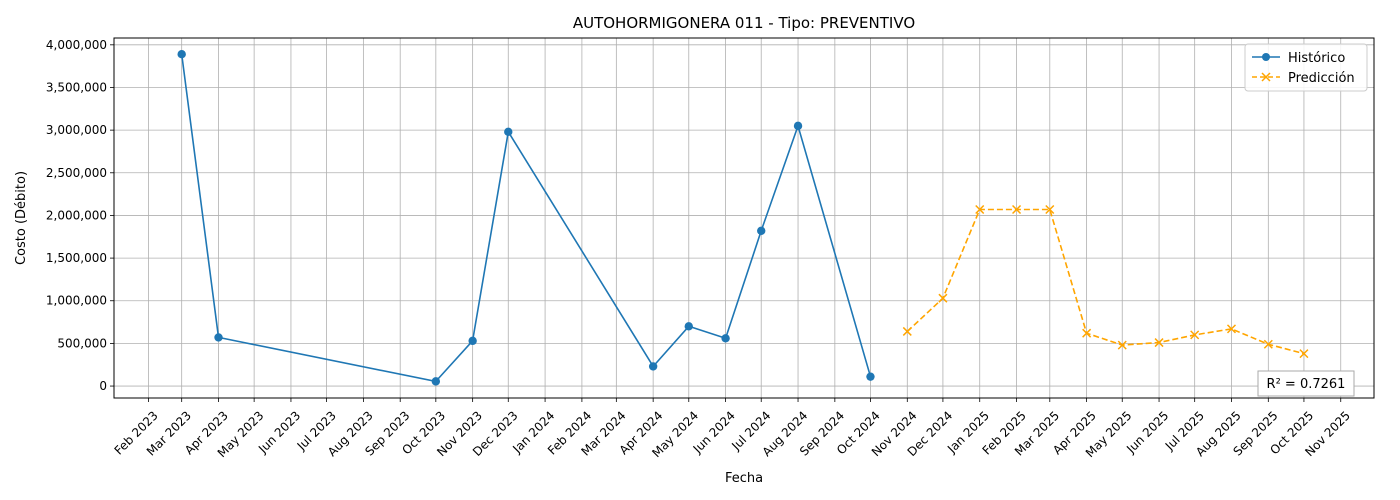 Image resolution: width=1400 pixels, height=500 pixels. Describe the element at coordinates (1316, 58) in the screenshot. I see `legend-label-historico: Histórico` at that location.